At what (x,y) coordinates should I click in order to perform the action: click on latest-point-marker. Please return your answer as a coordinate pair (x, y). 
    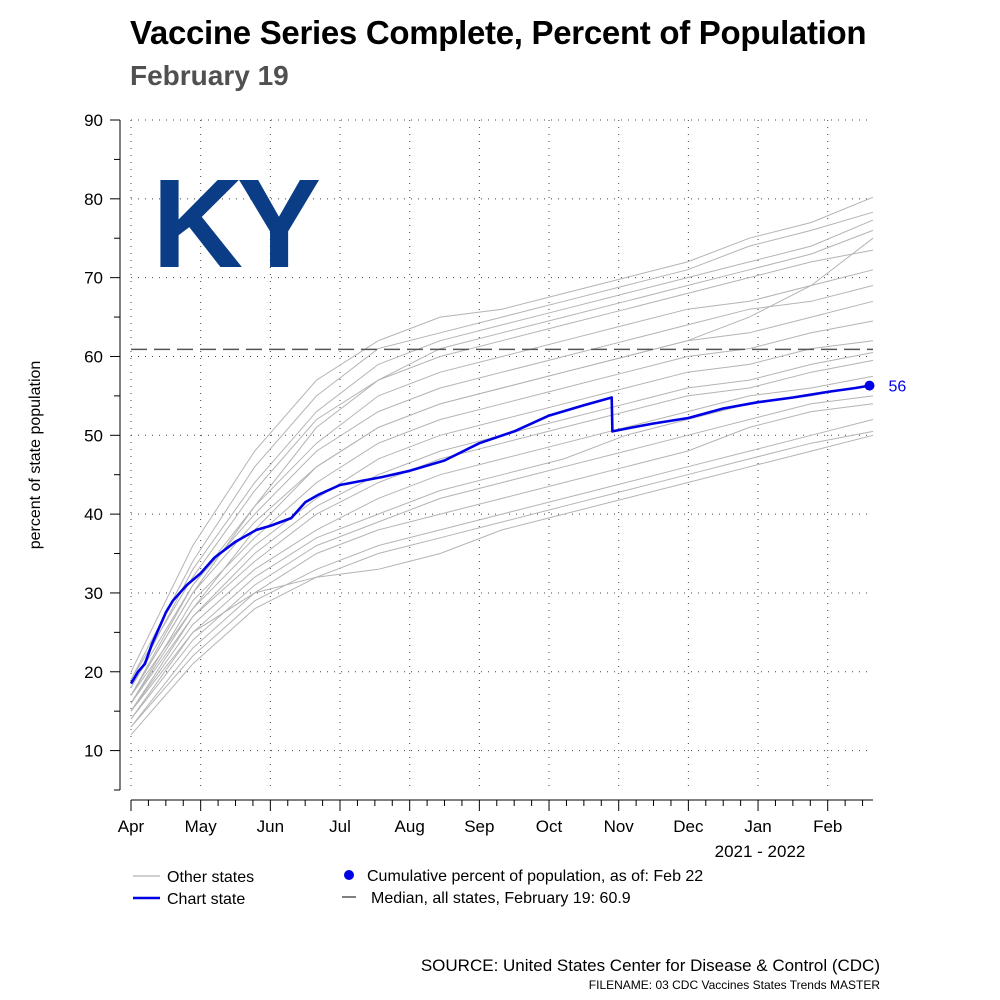
    Looking at the image, I should click on (869, 385).